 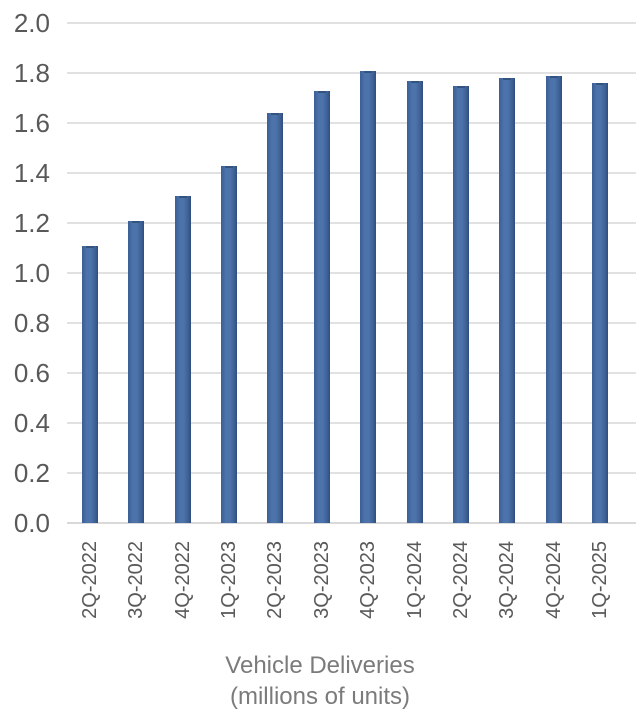 I want to click on x-tick-label: 2Q-2022, so click(x=90, y=580).